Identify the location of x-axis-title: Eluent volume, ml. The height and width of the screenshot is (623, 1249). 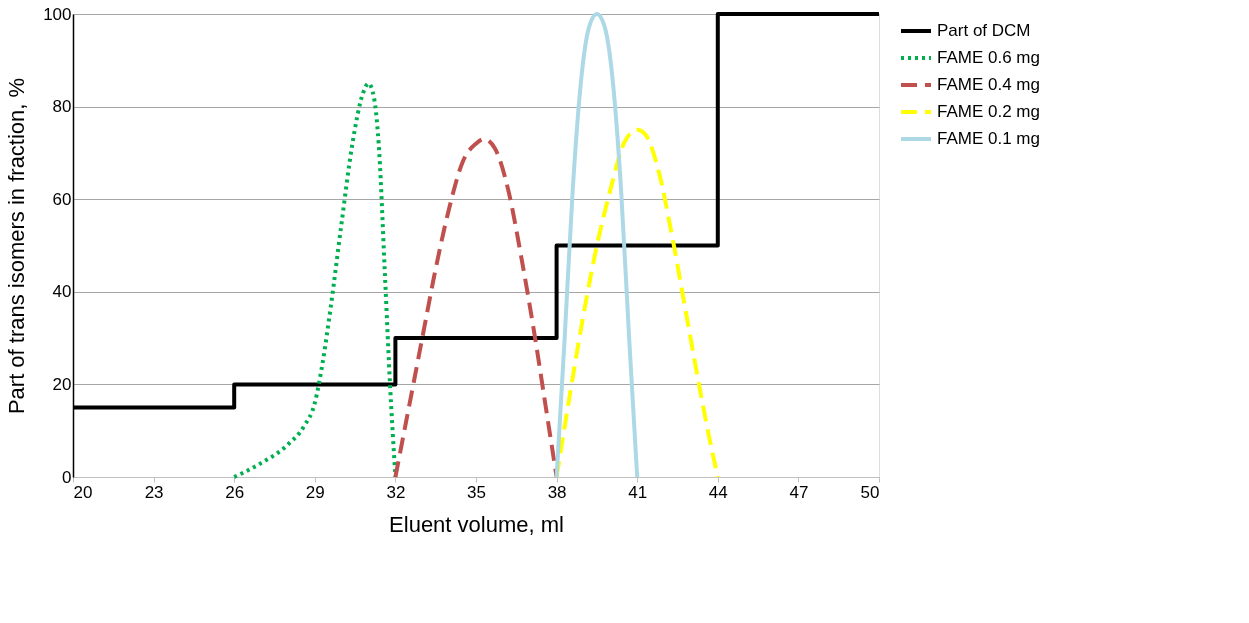
(476, 524).